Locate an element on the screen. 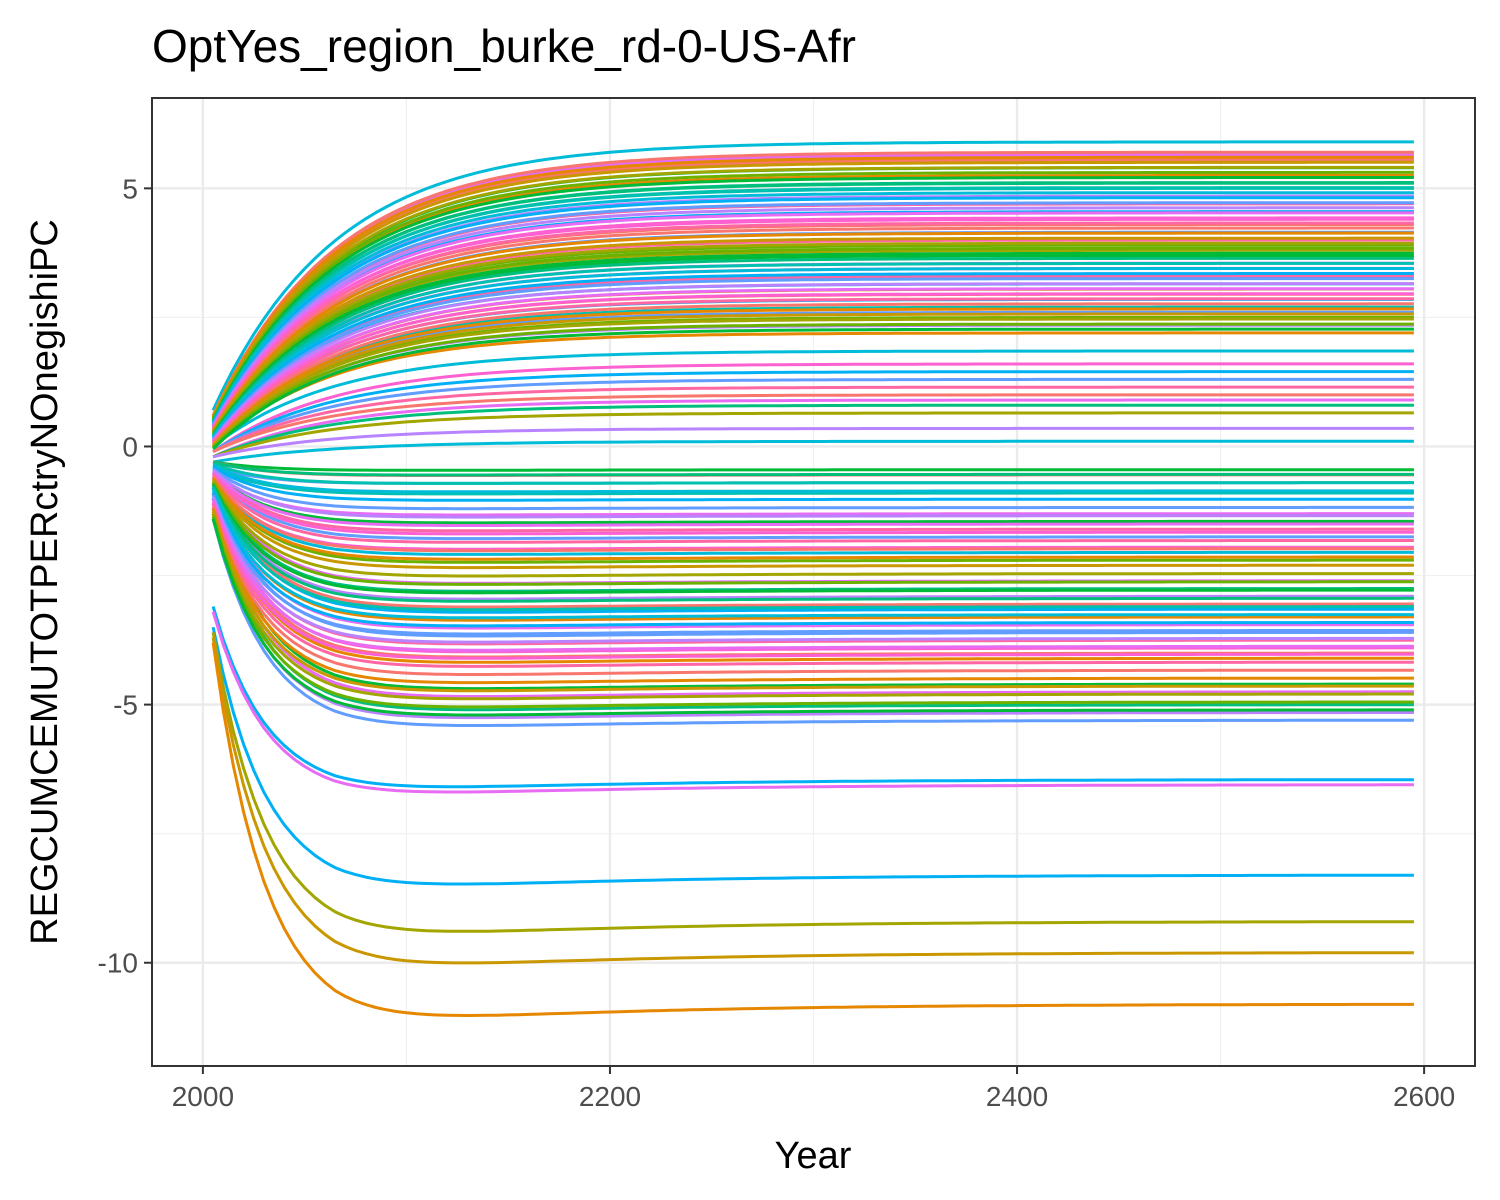 This screenshot has height=1200, width=1500. y-tick-label: 5 is located at coordinates (130, 188).